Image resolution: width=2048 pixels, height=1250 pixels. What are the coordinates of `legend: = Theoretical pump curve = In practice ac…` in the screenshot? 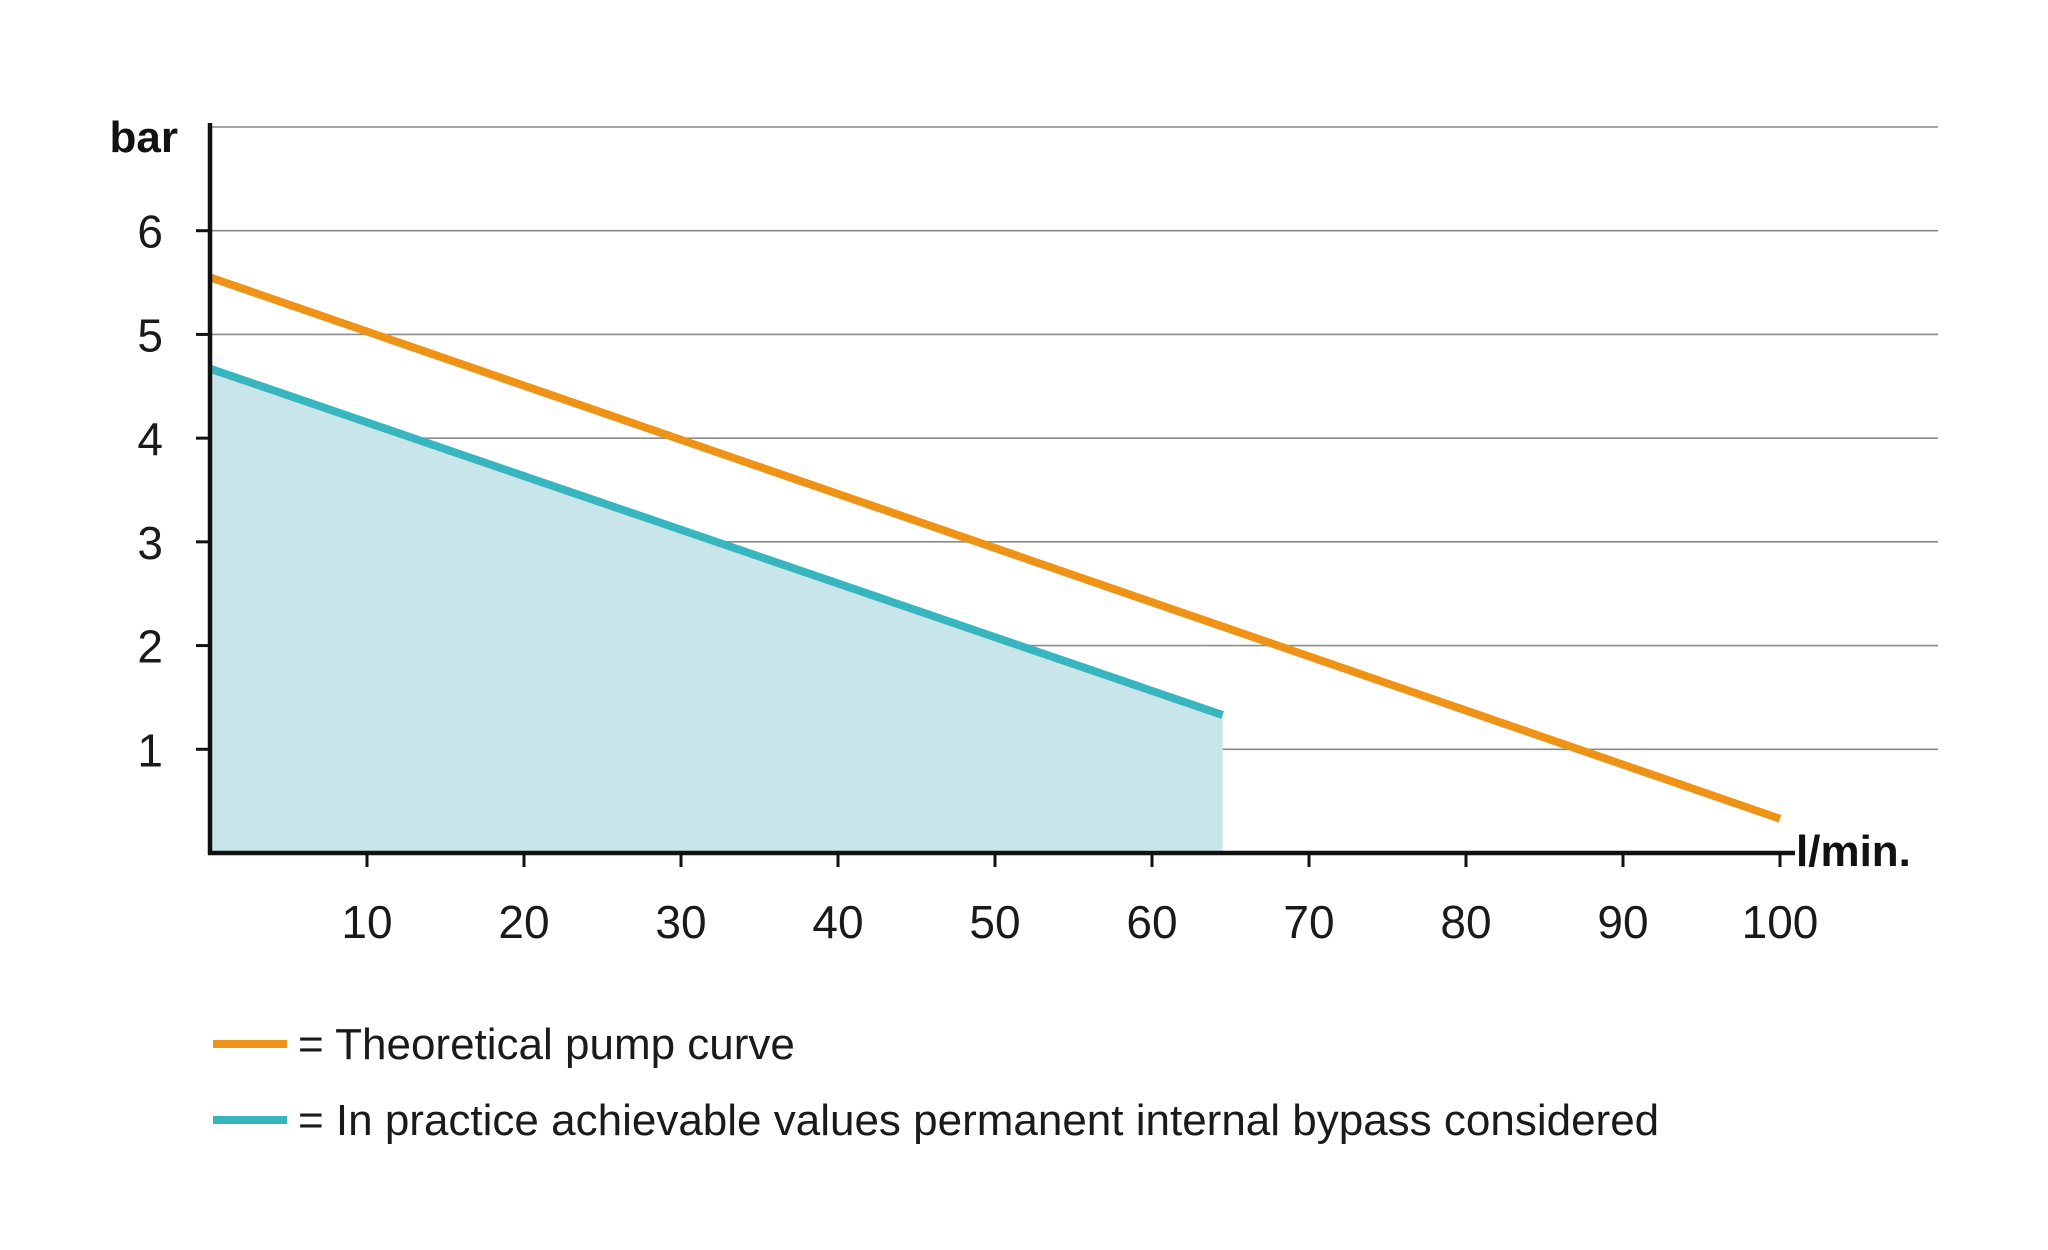 It's located at (936, 1082).